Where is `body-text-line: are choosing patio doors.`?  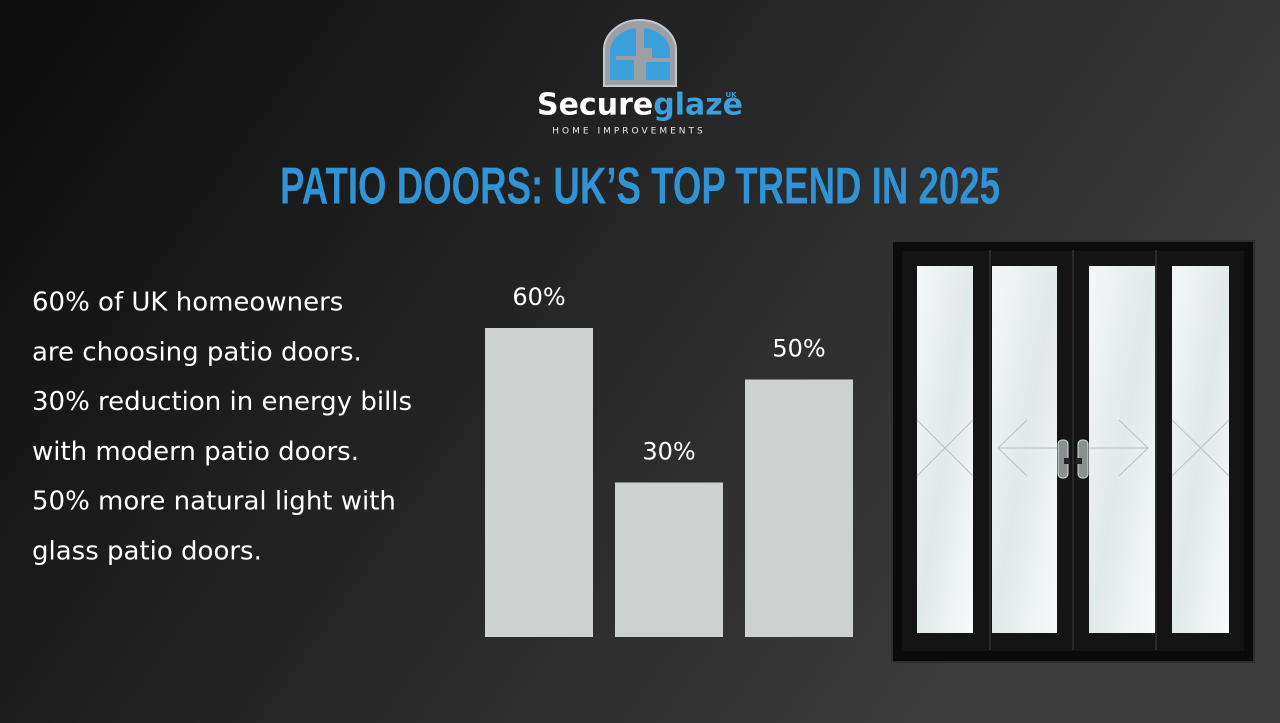 body-text-line: are choosing patio doors. is located at coordinates (197, 352).